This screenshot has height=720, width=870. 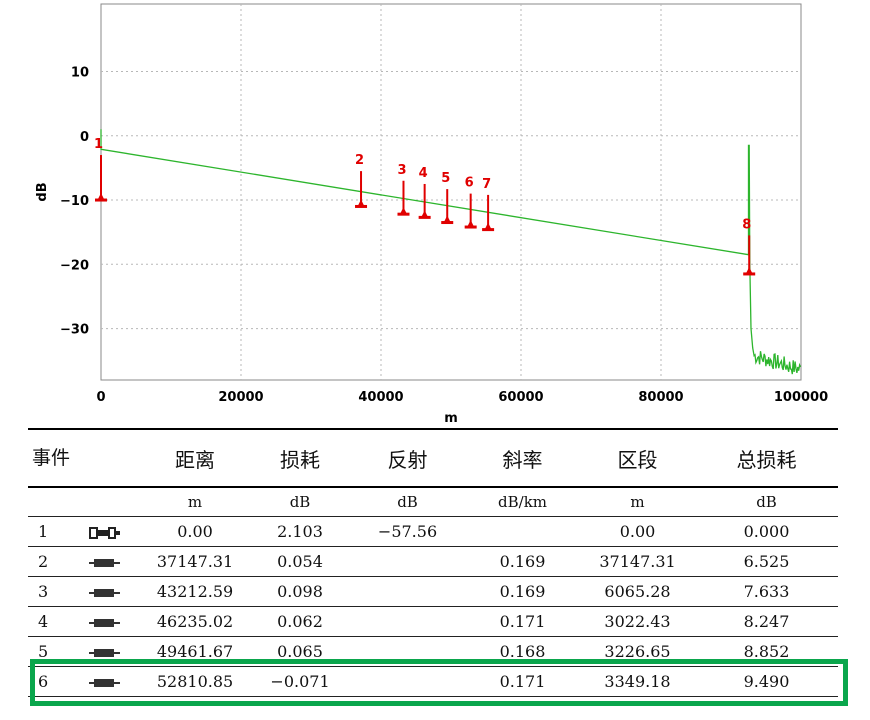 What do you see at coordinates (380, 397) in the screenshot?
I see `x-tick-label: 40000` at bounding box center [380, 397].